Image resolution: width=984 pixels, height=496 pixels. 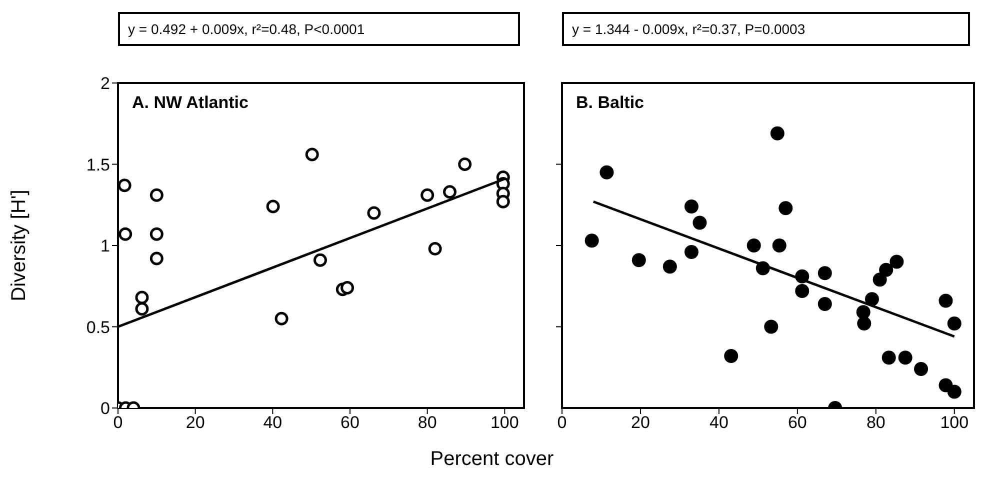 I want to click on text: y = 0.492 + 0.009x, r²=0.48, P<0.0001, so click(x=246, y=29).